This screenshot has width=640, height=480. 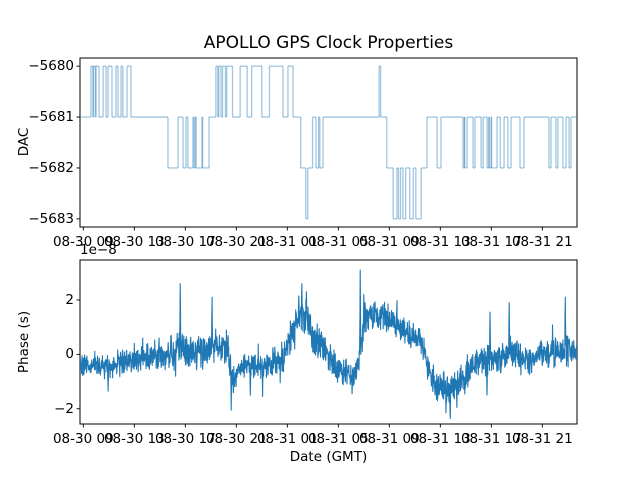 I want to click on y-tick-label: −2, so click(x=64, y=408).